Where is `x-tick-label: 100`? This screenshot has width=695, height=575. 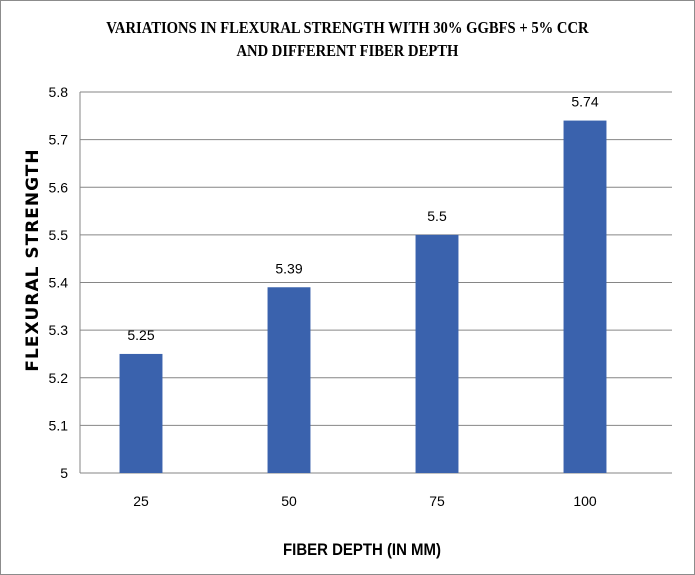
x-tick-label: 100 is located at coordinates (585, 501).